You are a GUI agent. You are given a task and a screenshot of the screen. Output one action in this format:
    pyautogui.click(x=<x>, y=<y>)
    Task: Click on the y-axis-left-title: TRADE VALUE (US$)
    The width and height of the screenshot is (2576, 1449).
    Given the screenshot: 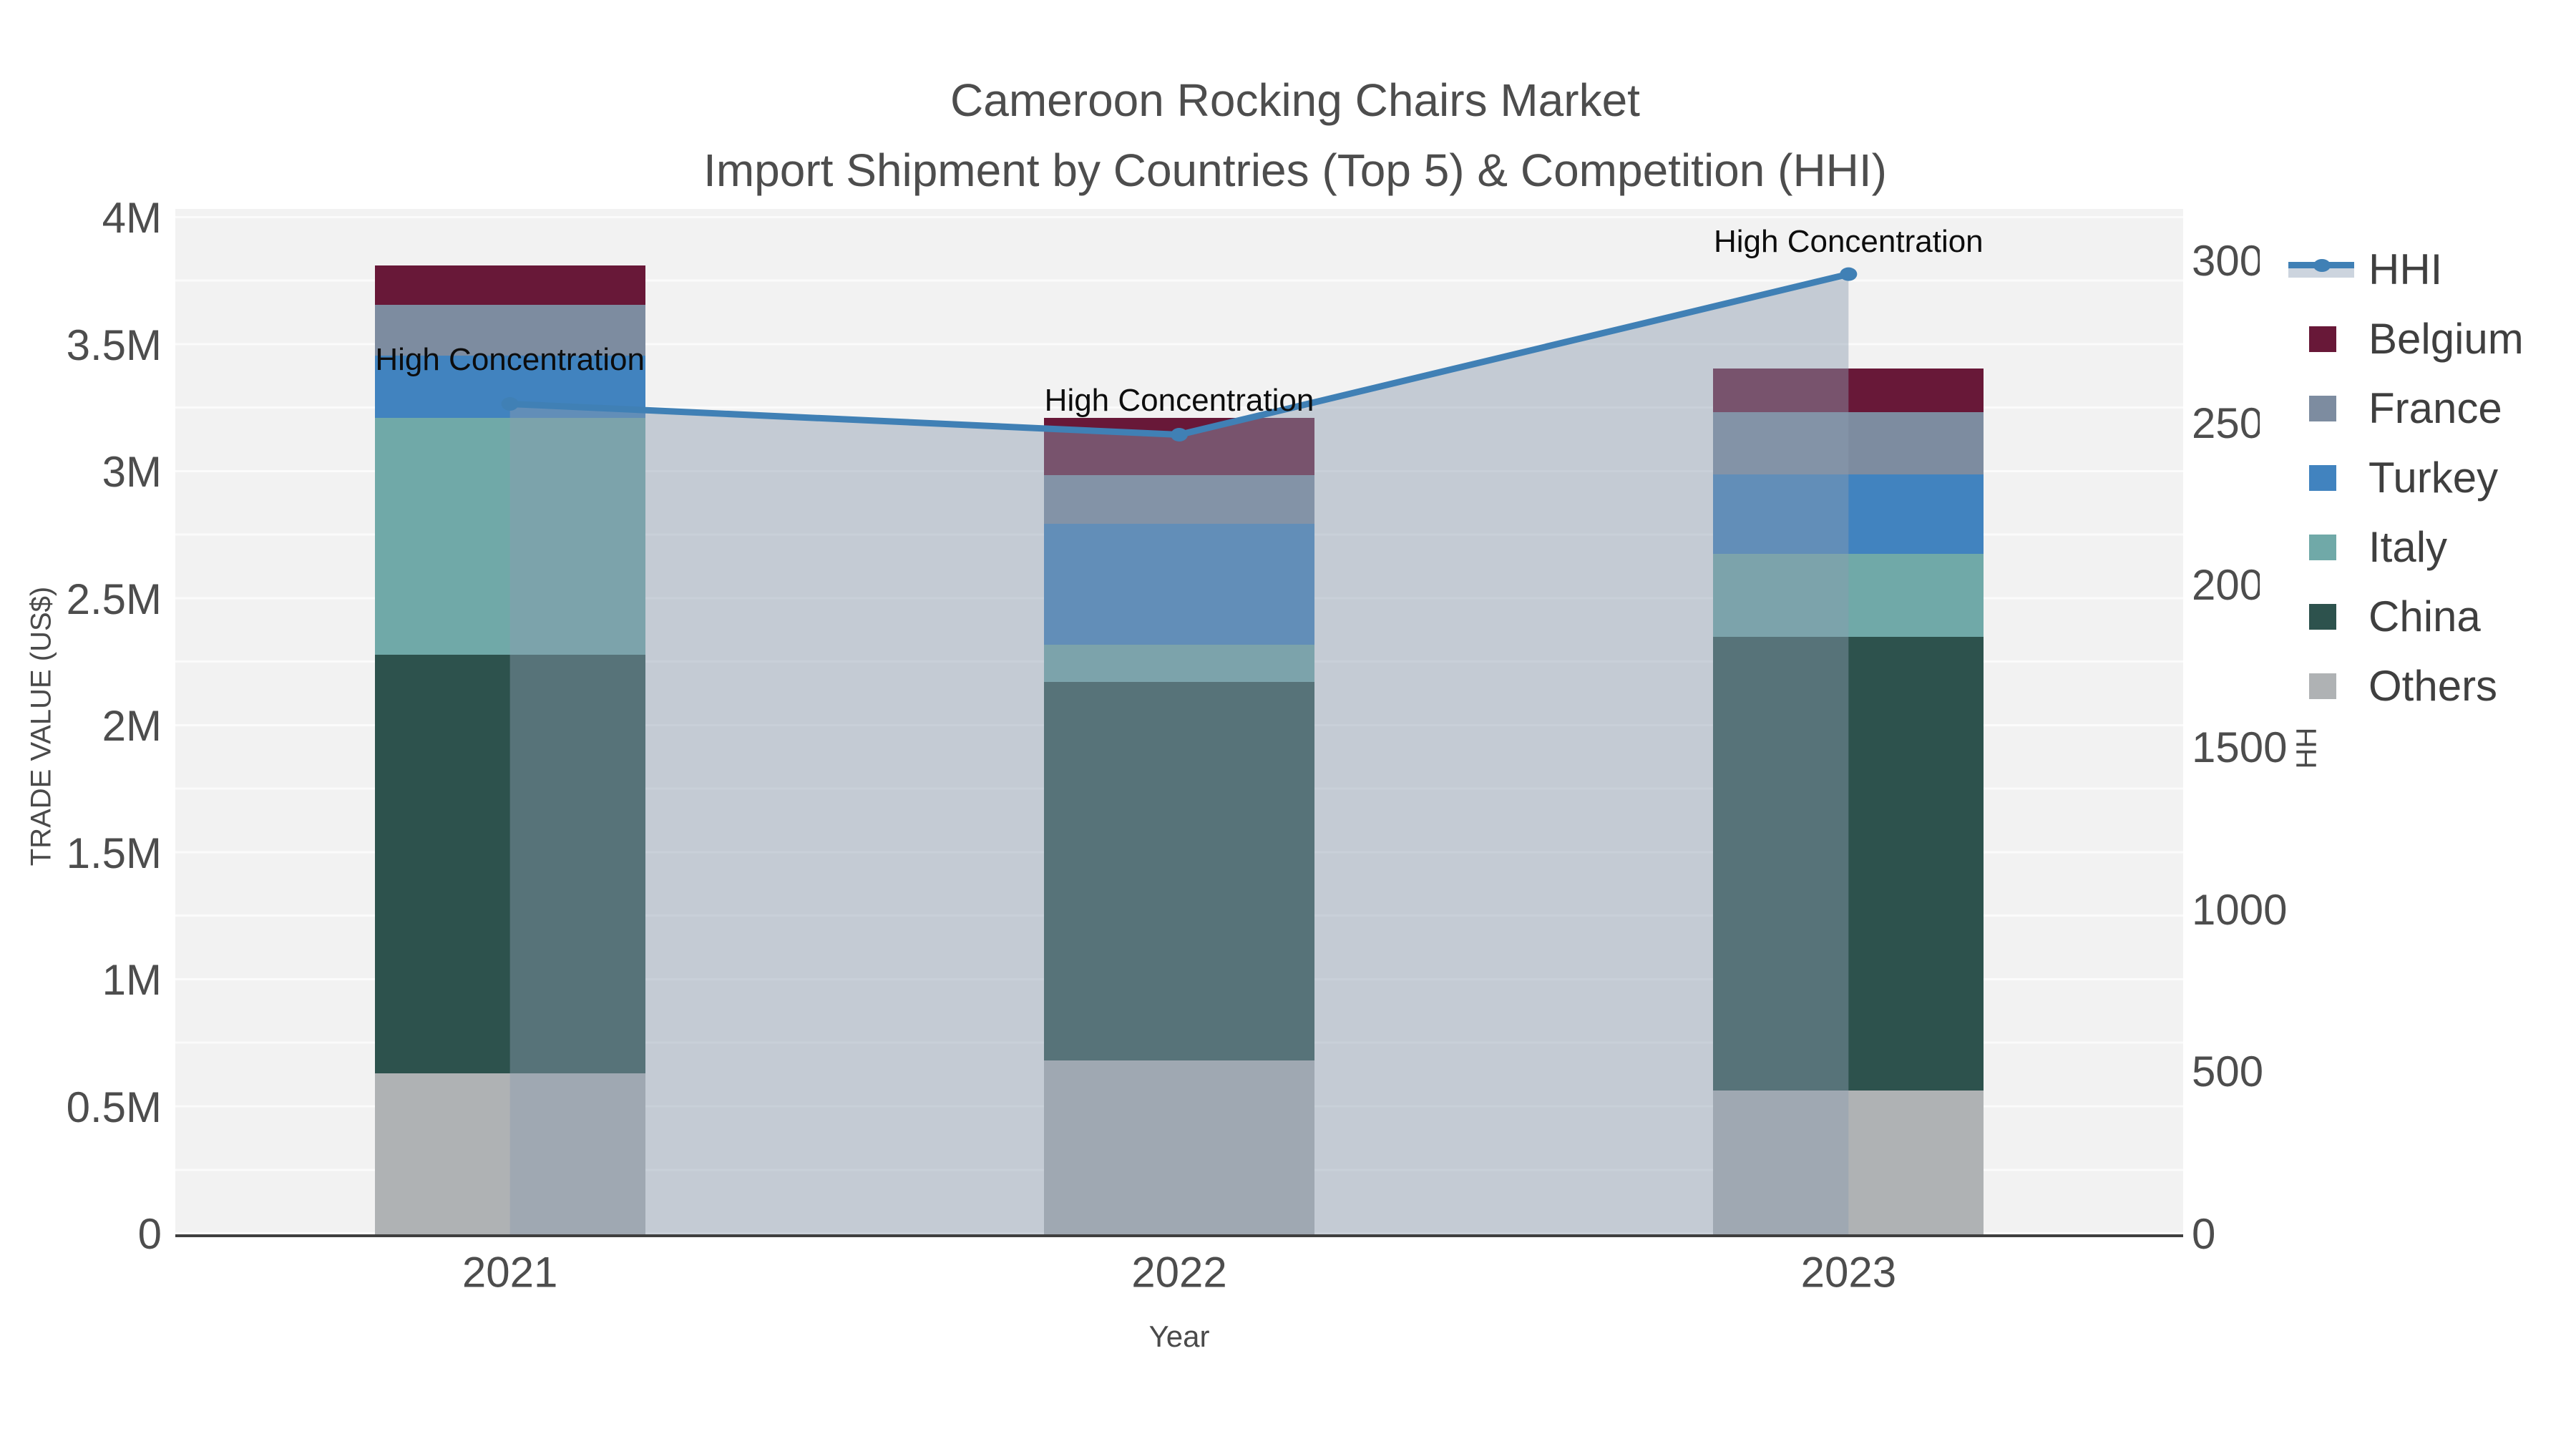 What is the action you would take?
    pyautogui.click(x=41, y=726)
    